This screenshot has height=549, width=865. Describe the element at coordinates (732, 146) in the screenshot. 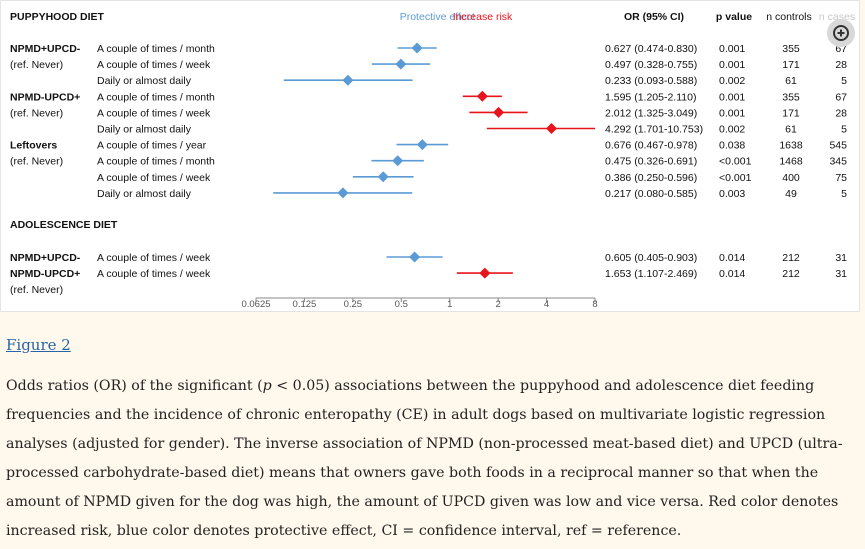

I see `row-p-value: 0.038` at that location.